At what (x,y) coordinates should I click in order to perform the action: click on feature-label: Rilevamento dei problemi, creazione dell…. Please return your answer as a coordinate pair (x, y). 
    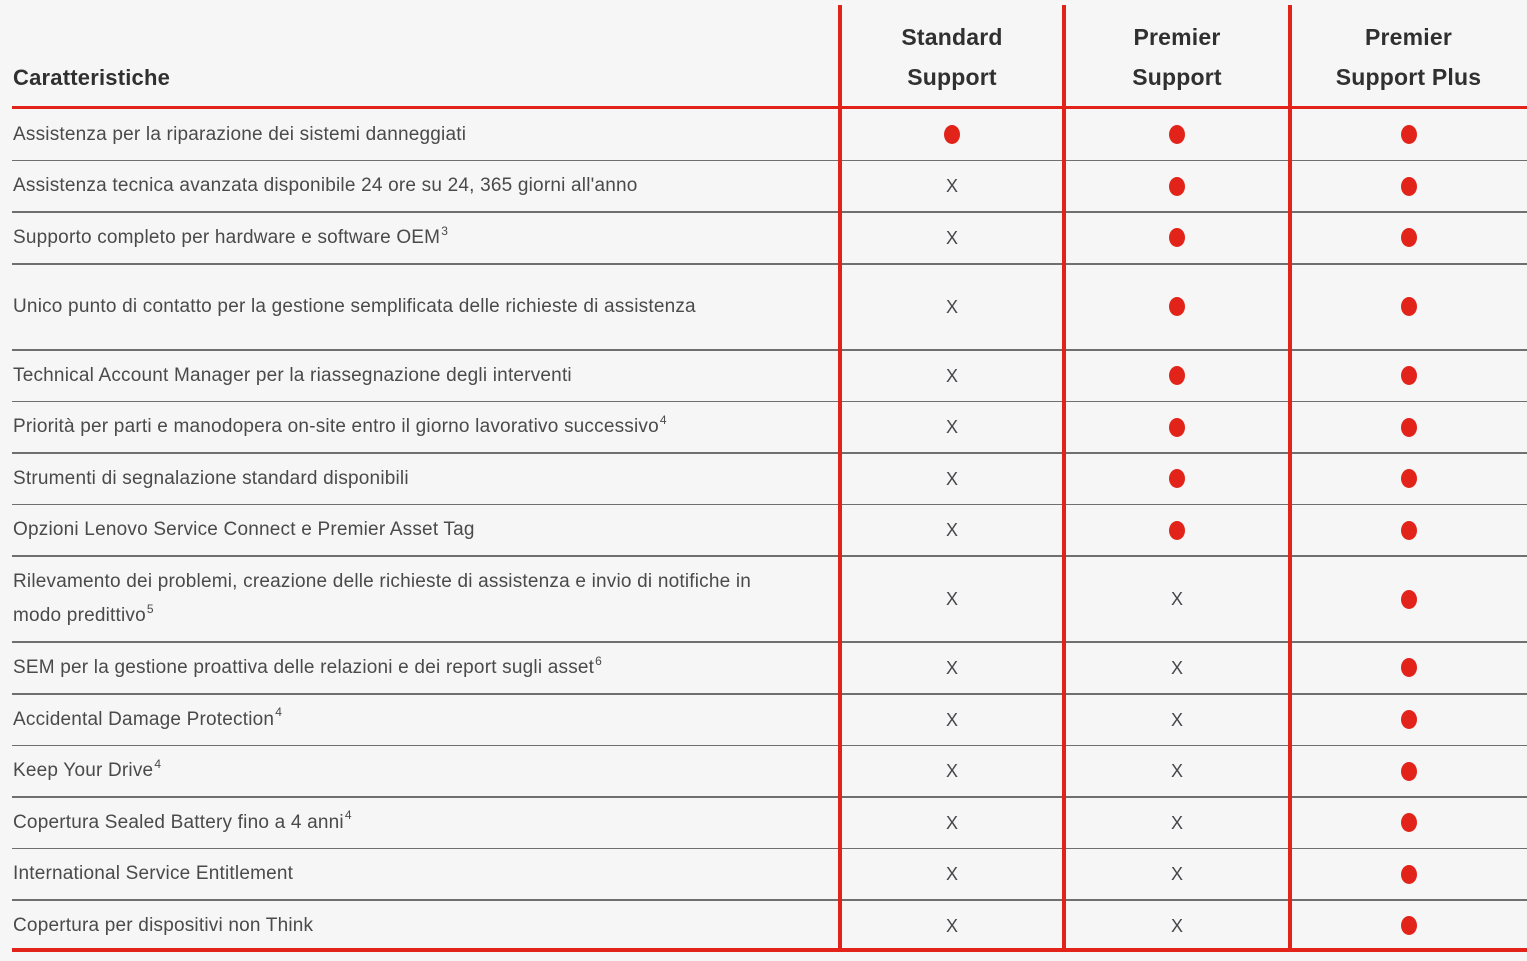
    Looking at the image, I should click on (382, 599).